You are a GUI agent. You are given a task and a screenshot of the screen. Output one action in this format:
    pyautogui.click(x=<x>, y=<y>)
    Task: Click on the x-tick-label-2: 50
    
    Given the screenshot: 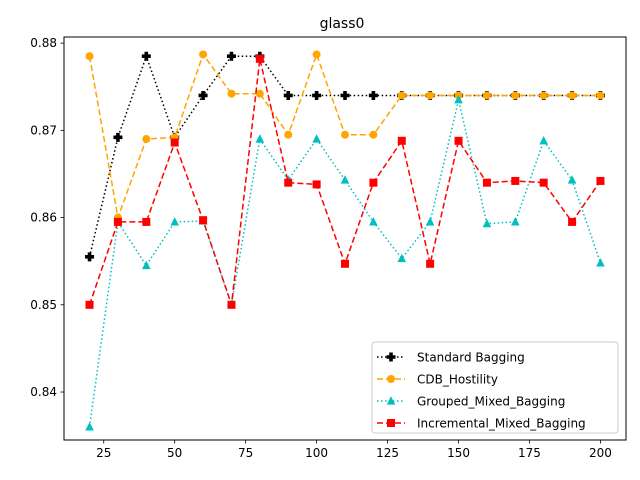 What is the action you would take?
    pyautogui.click(x=174, y=453)
    